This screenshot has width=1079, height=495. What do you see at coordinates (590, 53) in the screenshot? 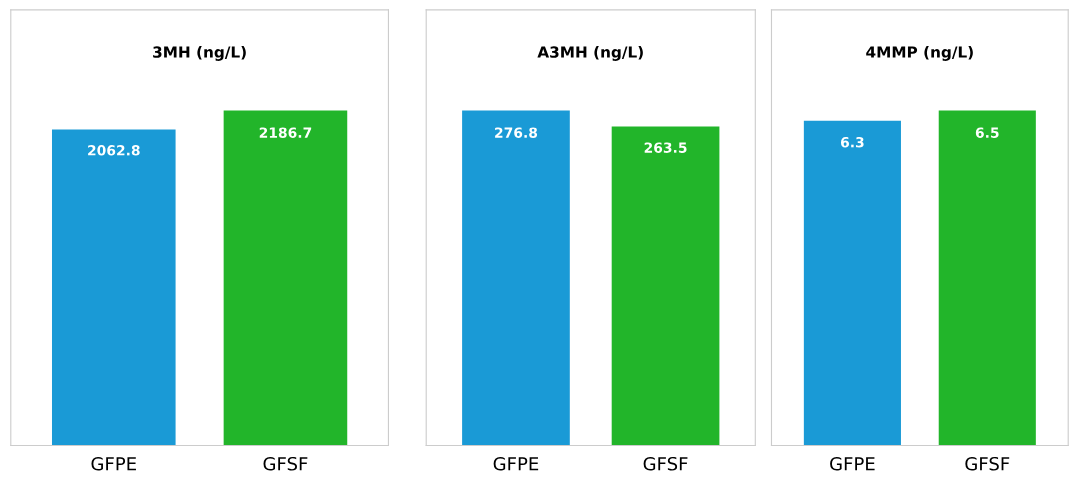
I see `chart-title: A3MH (ng/L)` at bounding box center [590, 53].